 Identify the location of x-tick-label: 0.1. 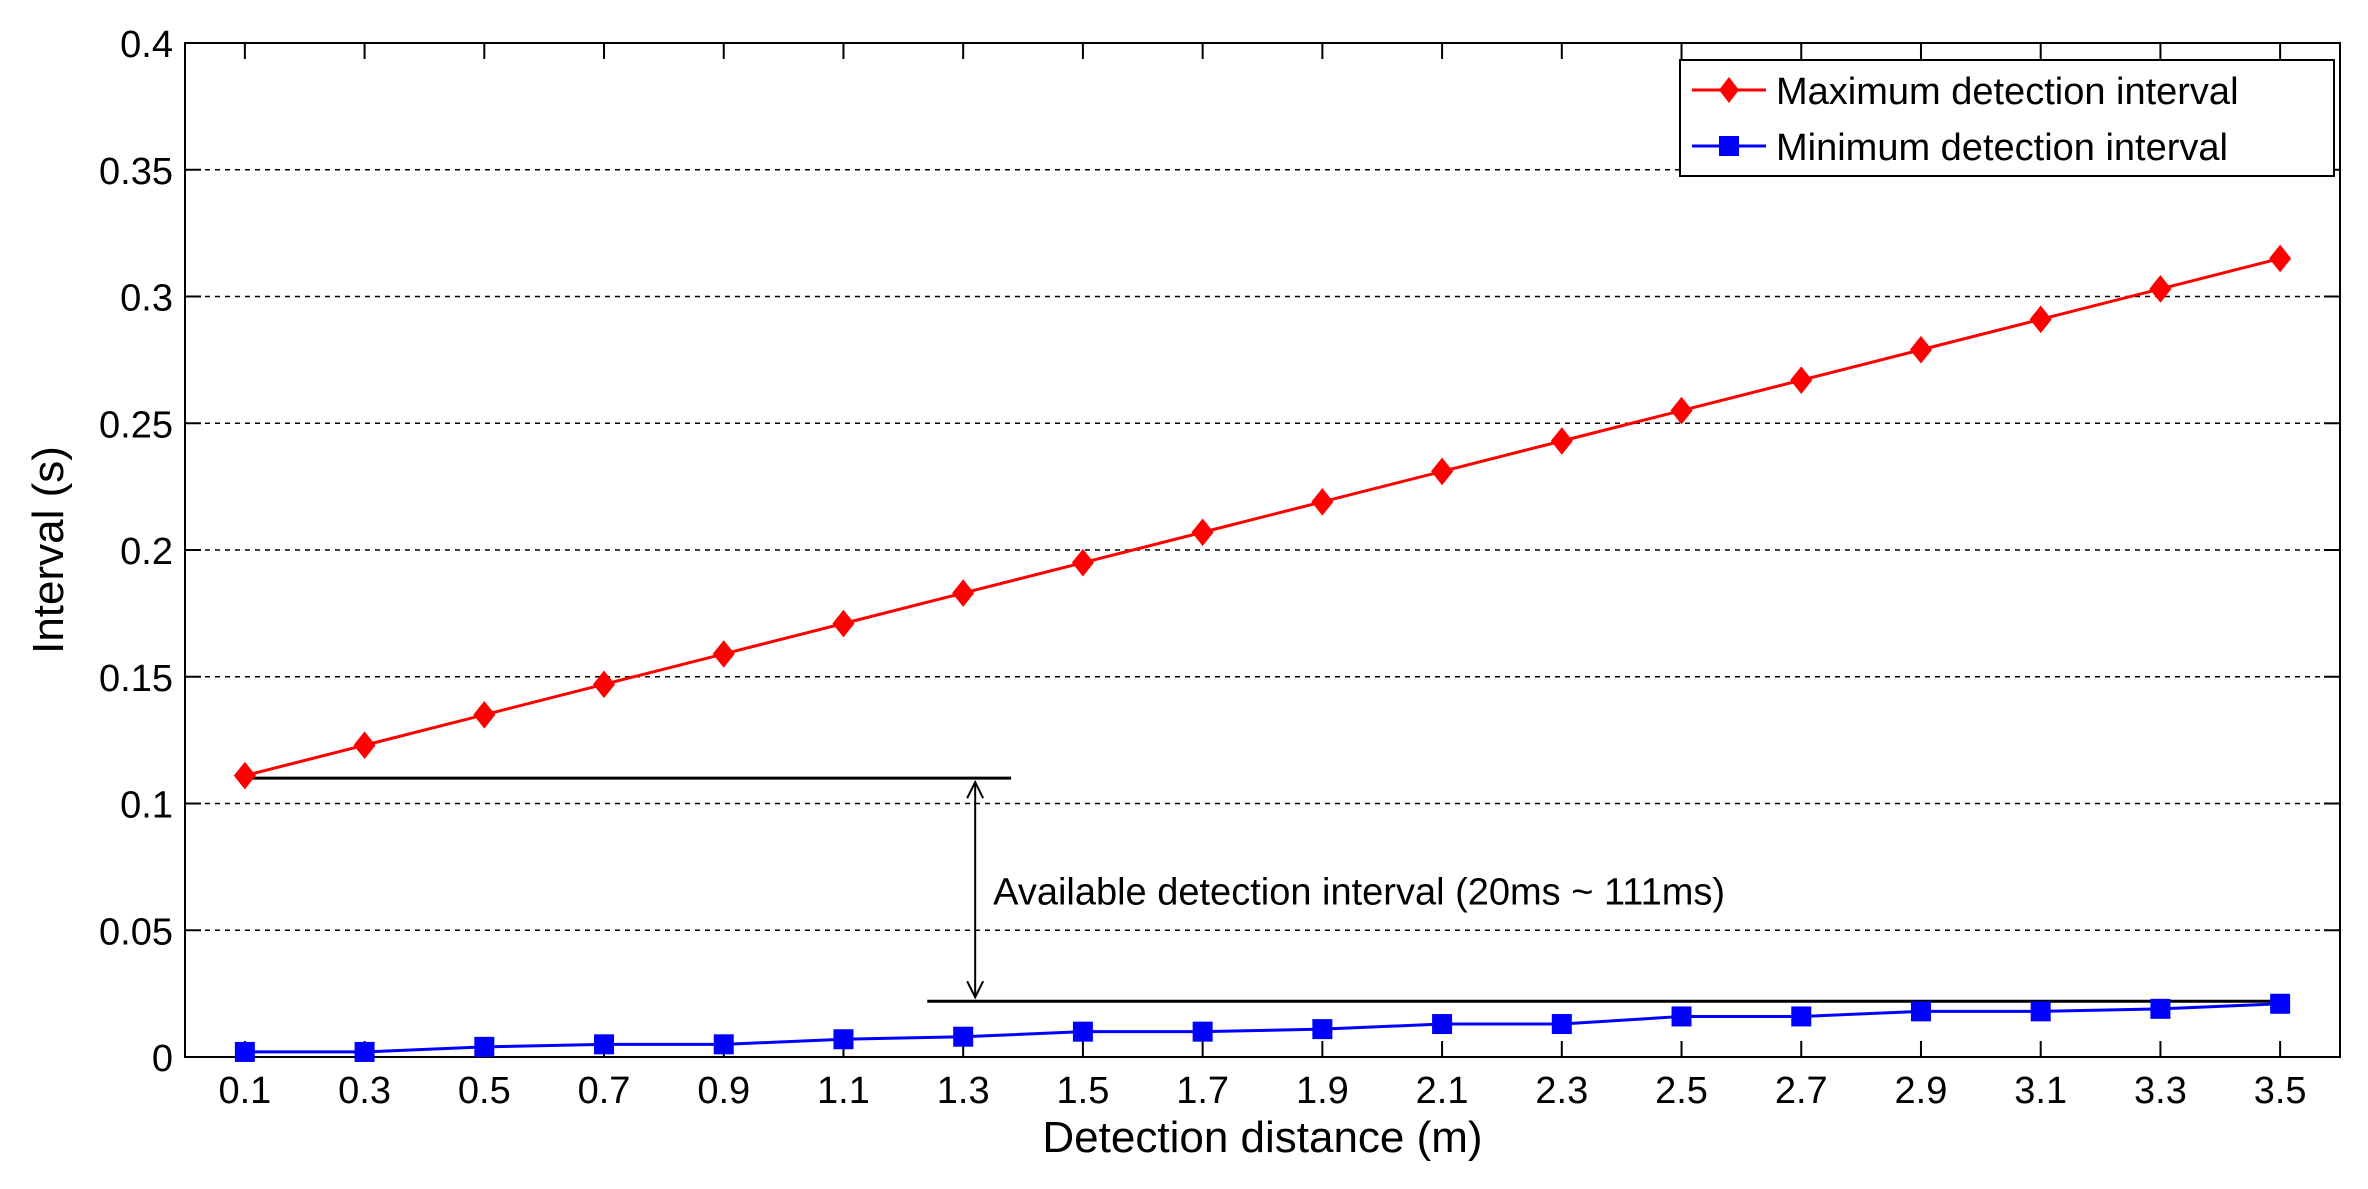
(244, 1091).